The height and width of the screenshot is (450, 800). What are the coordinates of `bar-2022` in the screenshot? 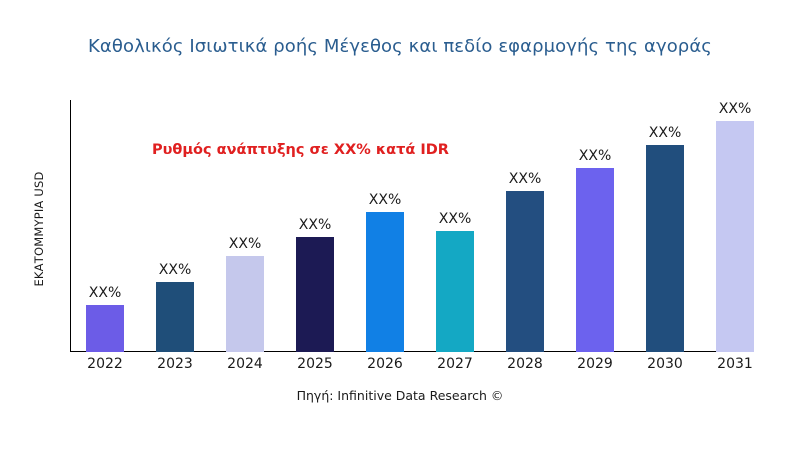 It's located at (105, 328).